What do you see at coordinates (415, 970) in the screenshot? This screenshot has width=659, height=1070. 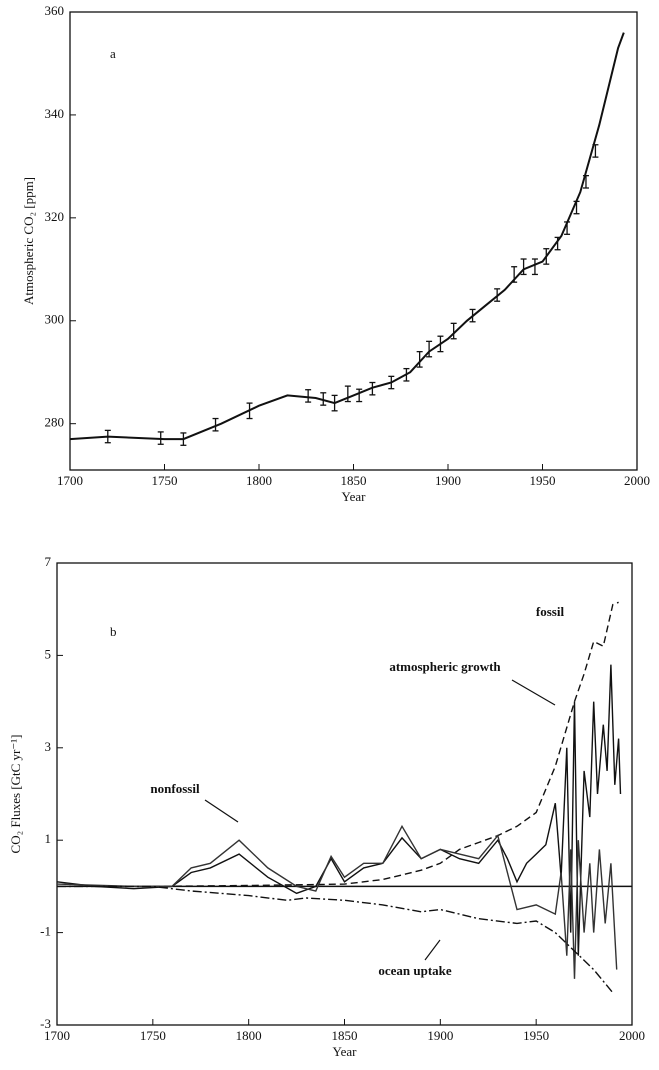 I see `series-label: ocean uptake` at bounding box center [415, 970].